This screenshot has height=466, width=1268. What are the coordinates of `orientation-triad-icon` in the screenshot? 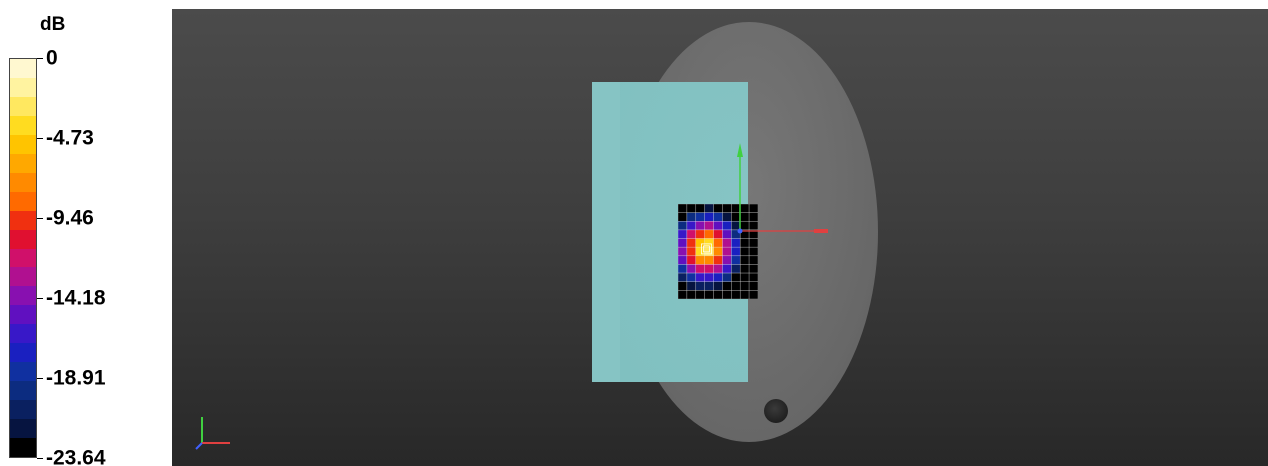 It's located at (212, 433).